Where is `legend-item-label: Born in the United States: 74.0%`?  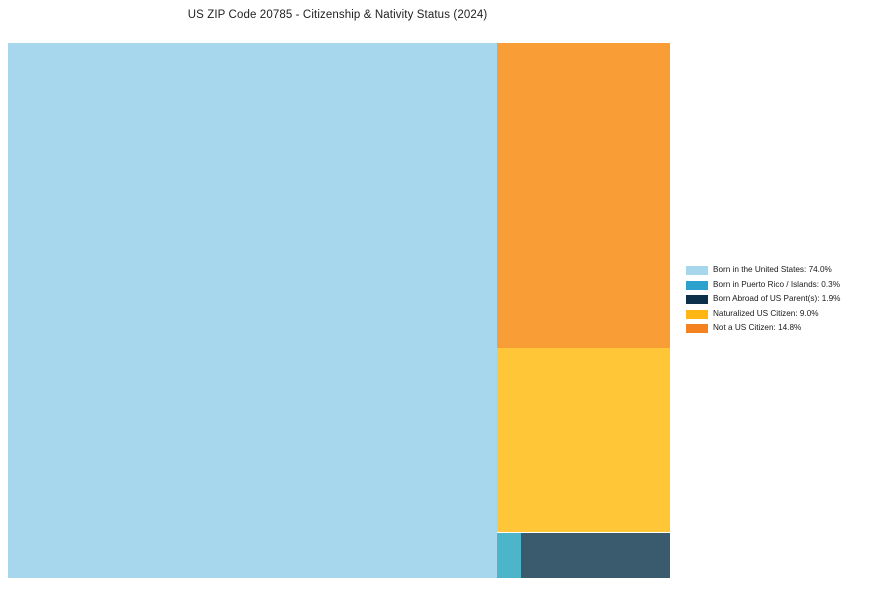 legend-item-label: Born in the United States: 74.0% is located at coordinates (772, 269).